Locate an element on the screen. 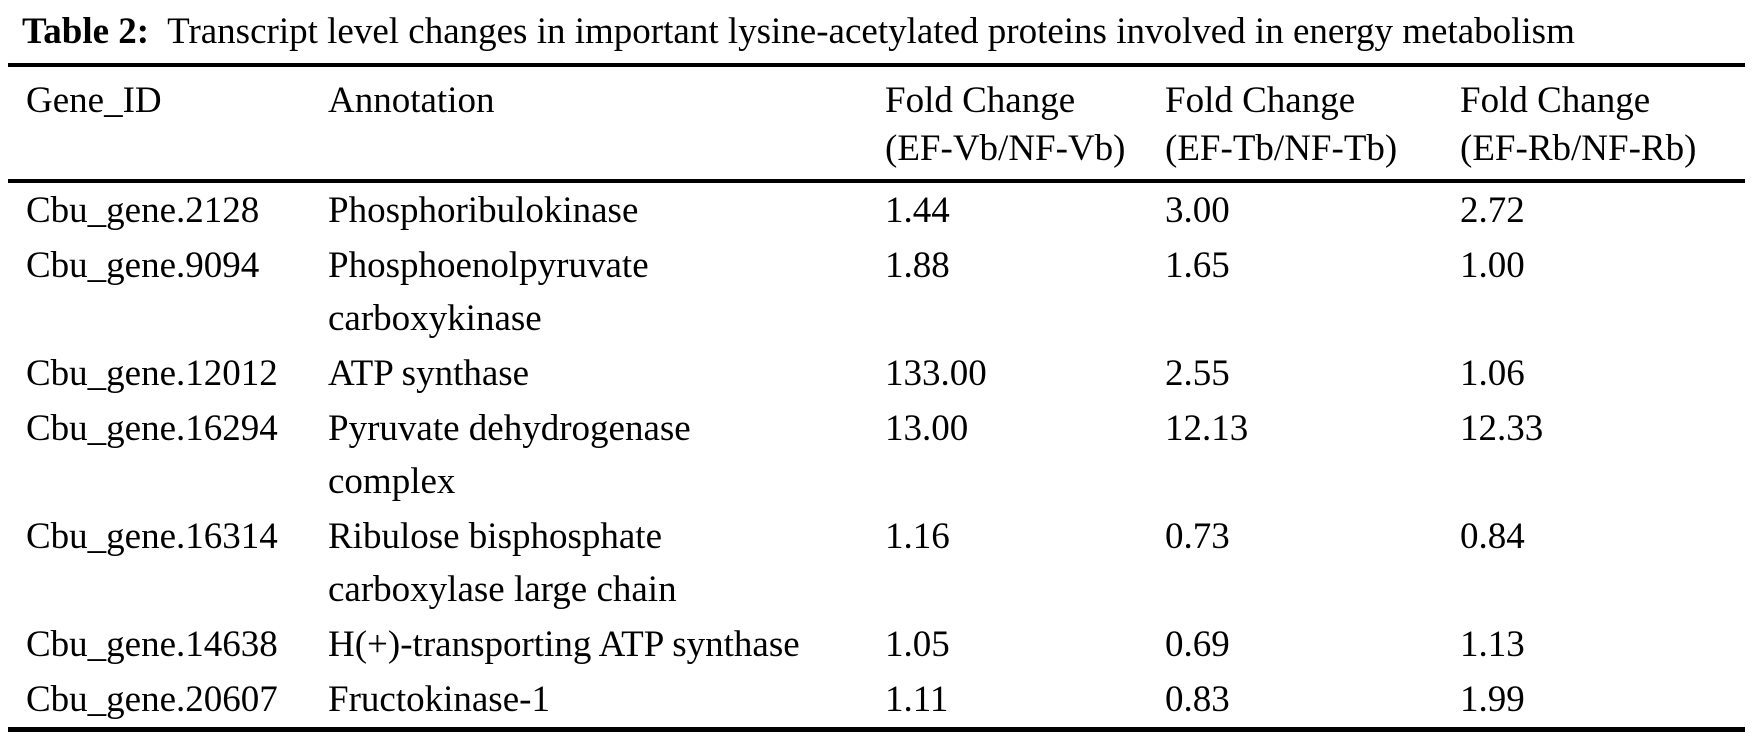  cell-fc-vb: 13.00 is located at coordinates (927, 428).